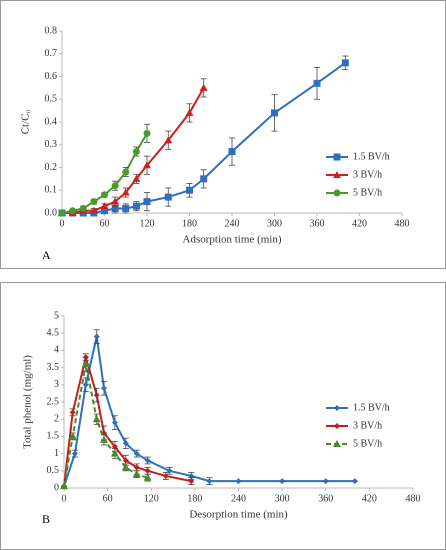  What do you see at coordinates (53, 332) in the screenshot?
I see `y-tick-label: 4.5` at bounding box center [53, 332].